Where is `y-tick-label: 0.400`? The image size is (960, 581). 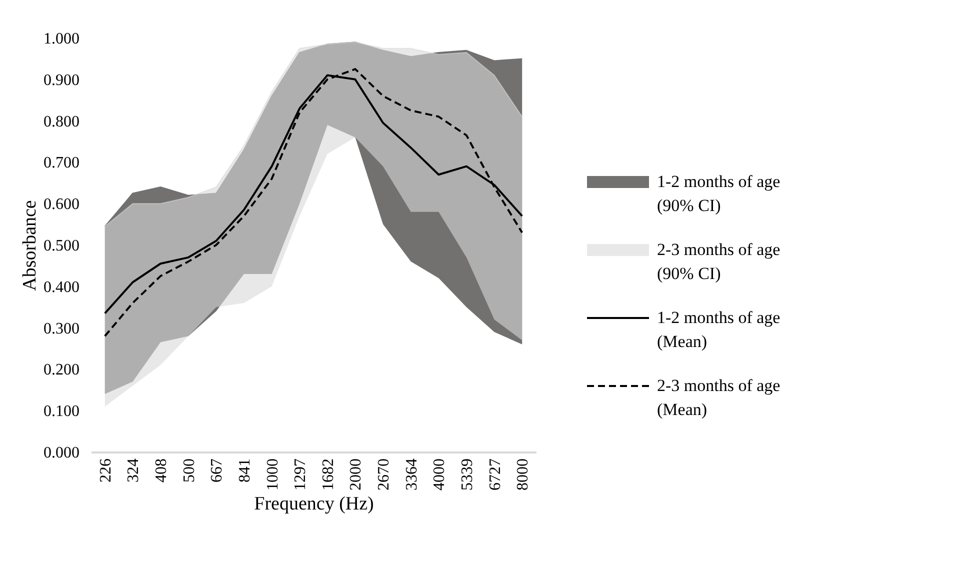
y-tick-label: 0.400 is located at coordinates (62, 287).